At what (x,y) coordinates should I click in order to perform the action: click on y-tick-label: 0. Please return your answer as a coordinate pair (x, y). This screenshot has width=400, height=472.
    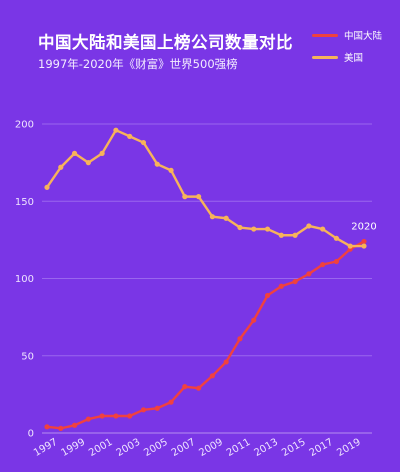
    Looking at the image, I should click on (31, 434).